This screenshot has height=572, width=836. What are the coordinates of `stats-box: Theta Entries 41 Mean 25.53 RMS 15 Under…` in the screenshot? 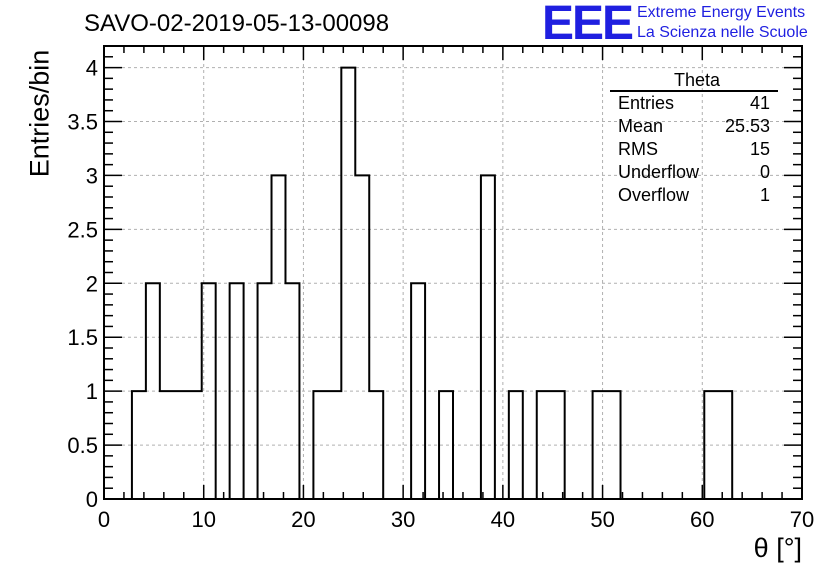 It's located at (694, 138).